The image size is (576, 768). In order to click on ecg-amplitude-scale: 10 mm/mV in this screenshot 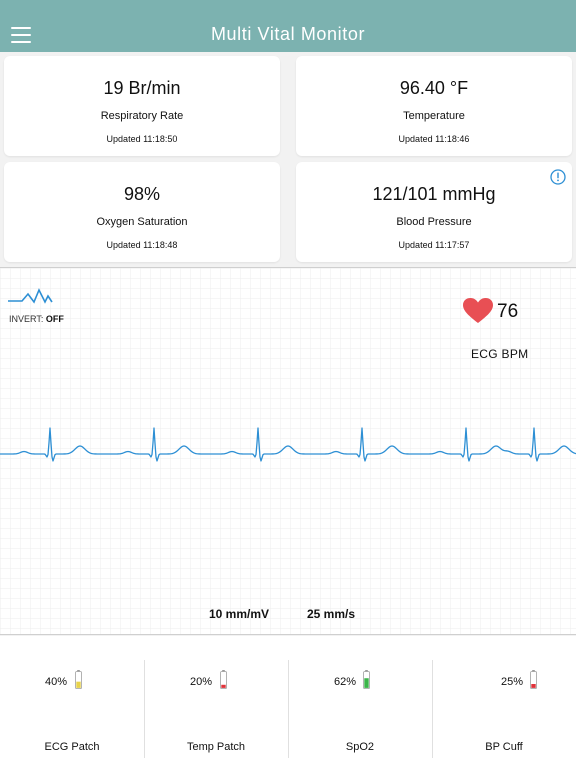, I will do `click(239, 614)`.